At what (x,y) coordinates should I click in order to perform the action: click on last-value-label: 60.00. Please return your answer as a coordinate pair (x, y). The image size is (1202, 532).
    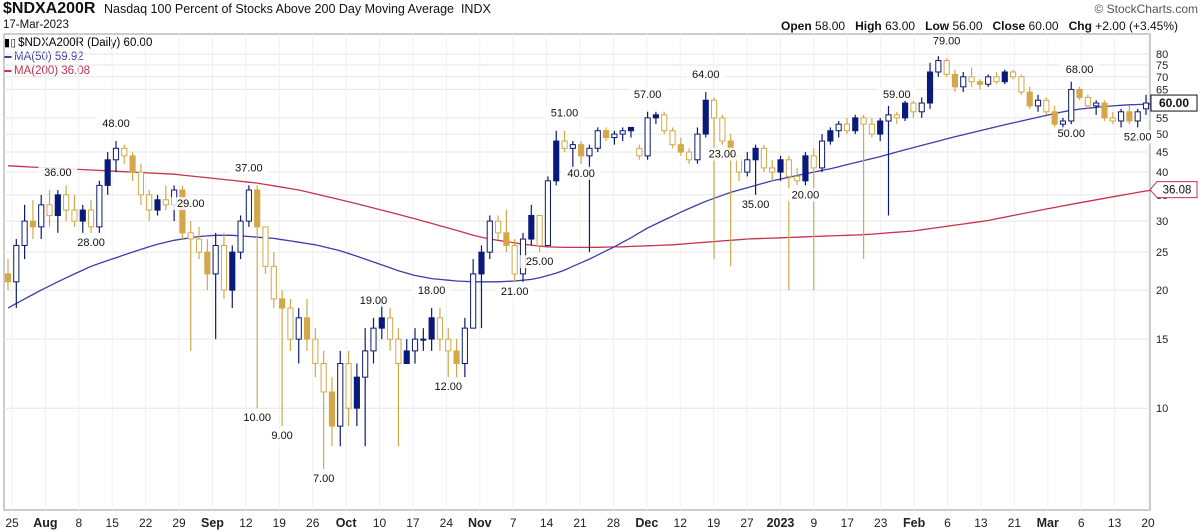
    Looking at the image, I should click on (1174, 103).